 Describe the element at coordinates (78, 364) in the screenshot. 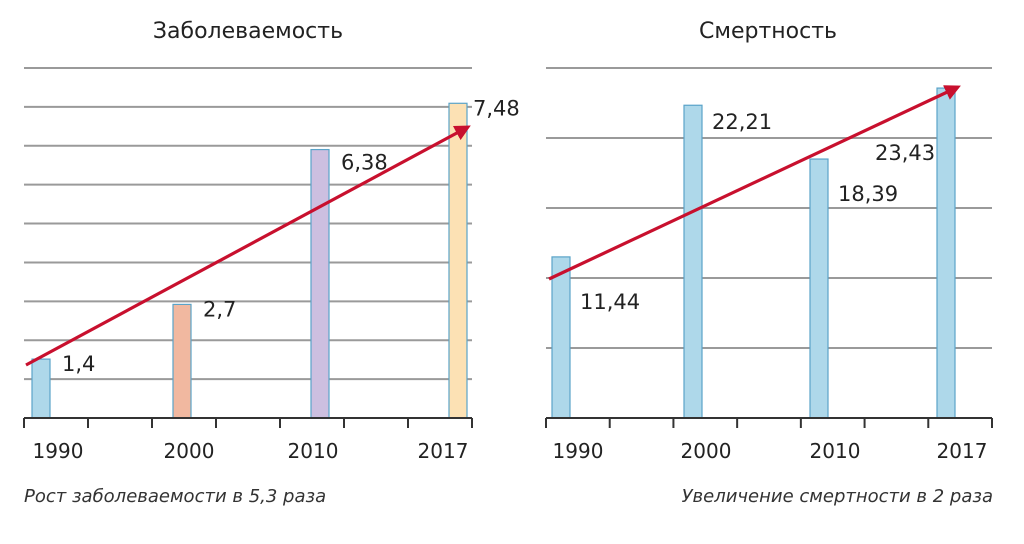

I see `data-label-1990: 1,4` at that location.